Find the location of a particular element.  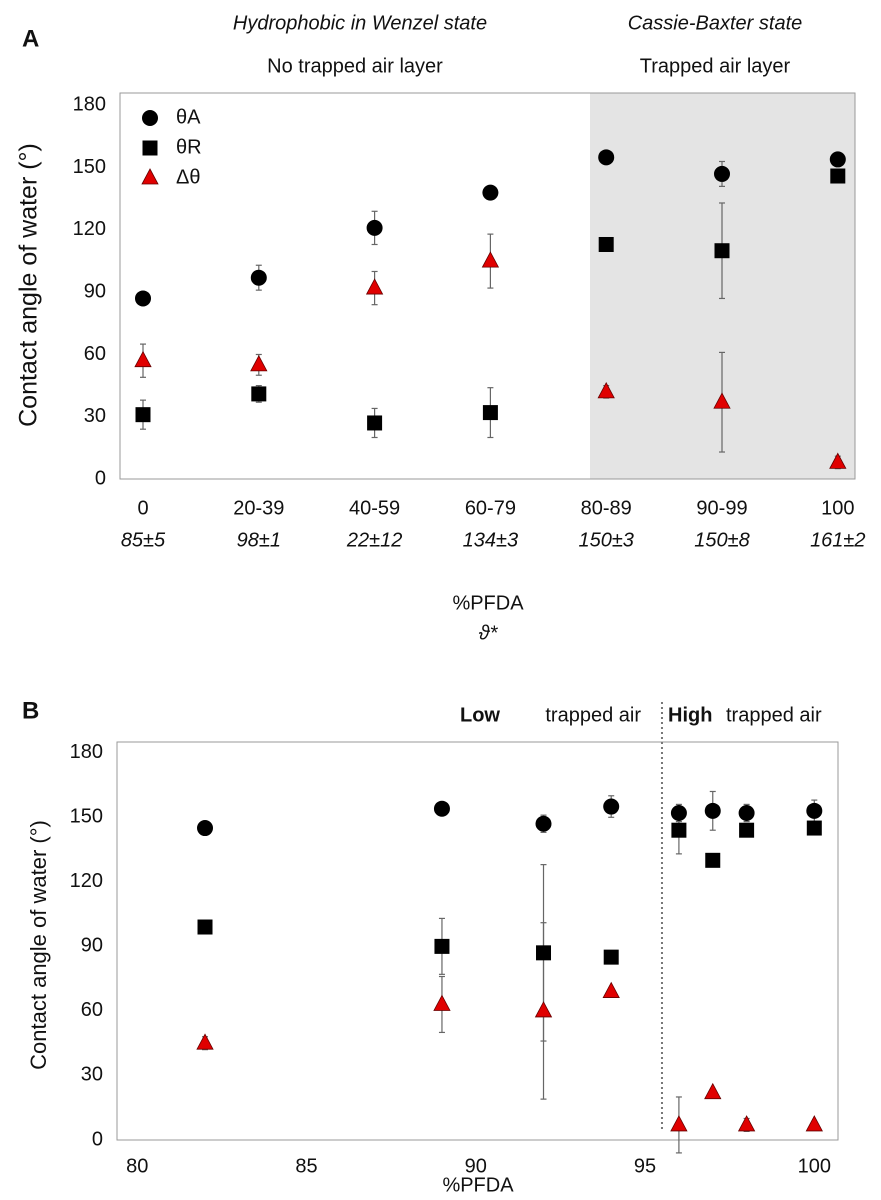

annotation: Low is located at coordinates (480, 715).